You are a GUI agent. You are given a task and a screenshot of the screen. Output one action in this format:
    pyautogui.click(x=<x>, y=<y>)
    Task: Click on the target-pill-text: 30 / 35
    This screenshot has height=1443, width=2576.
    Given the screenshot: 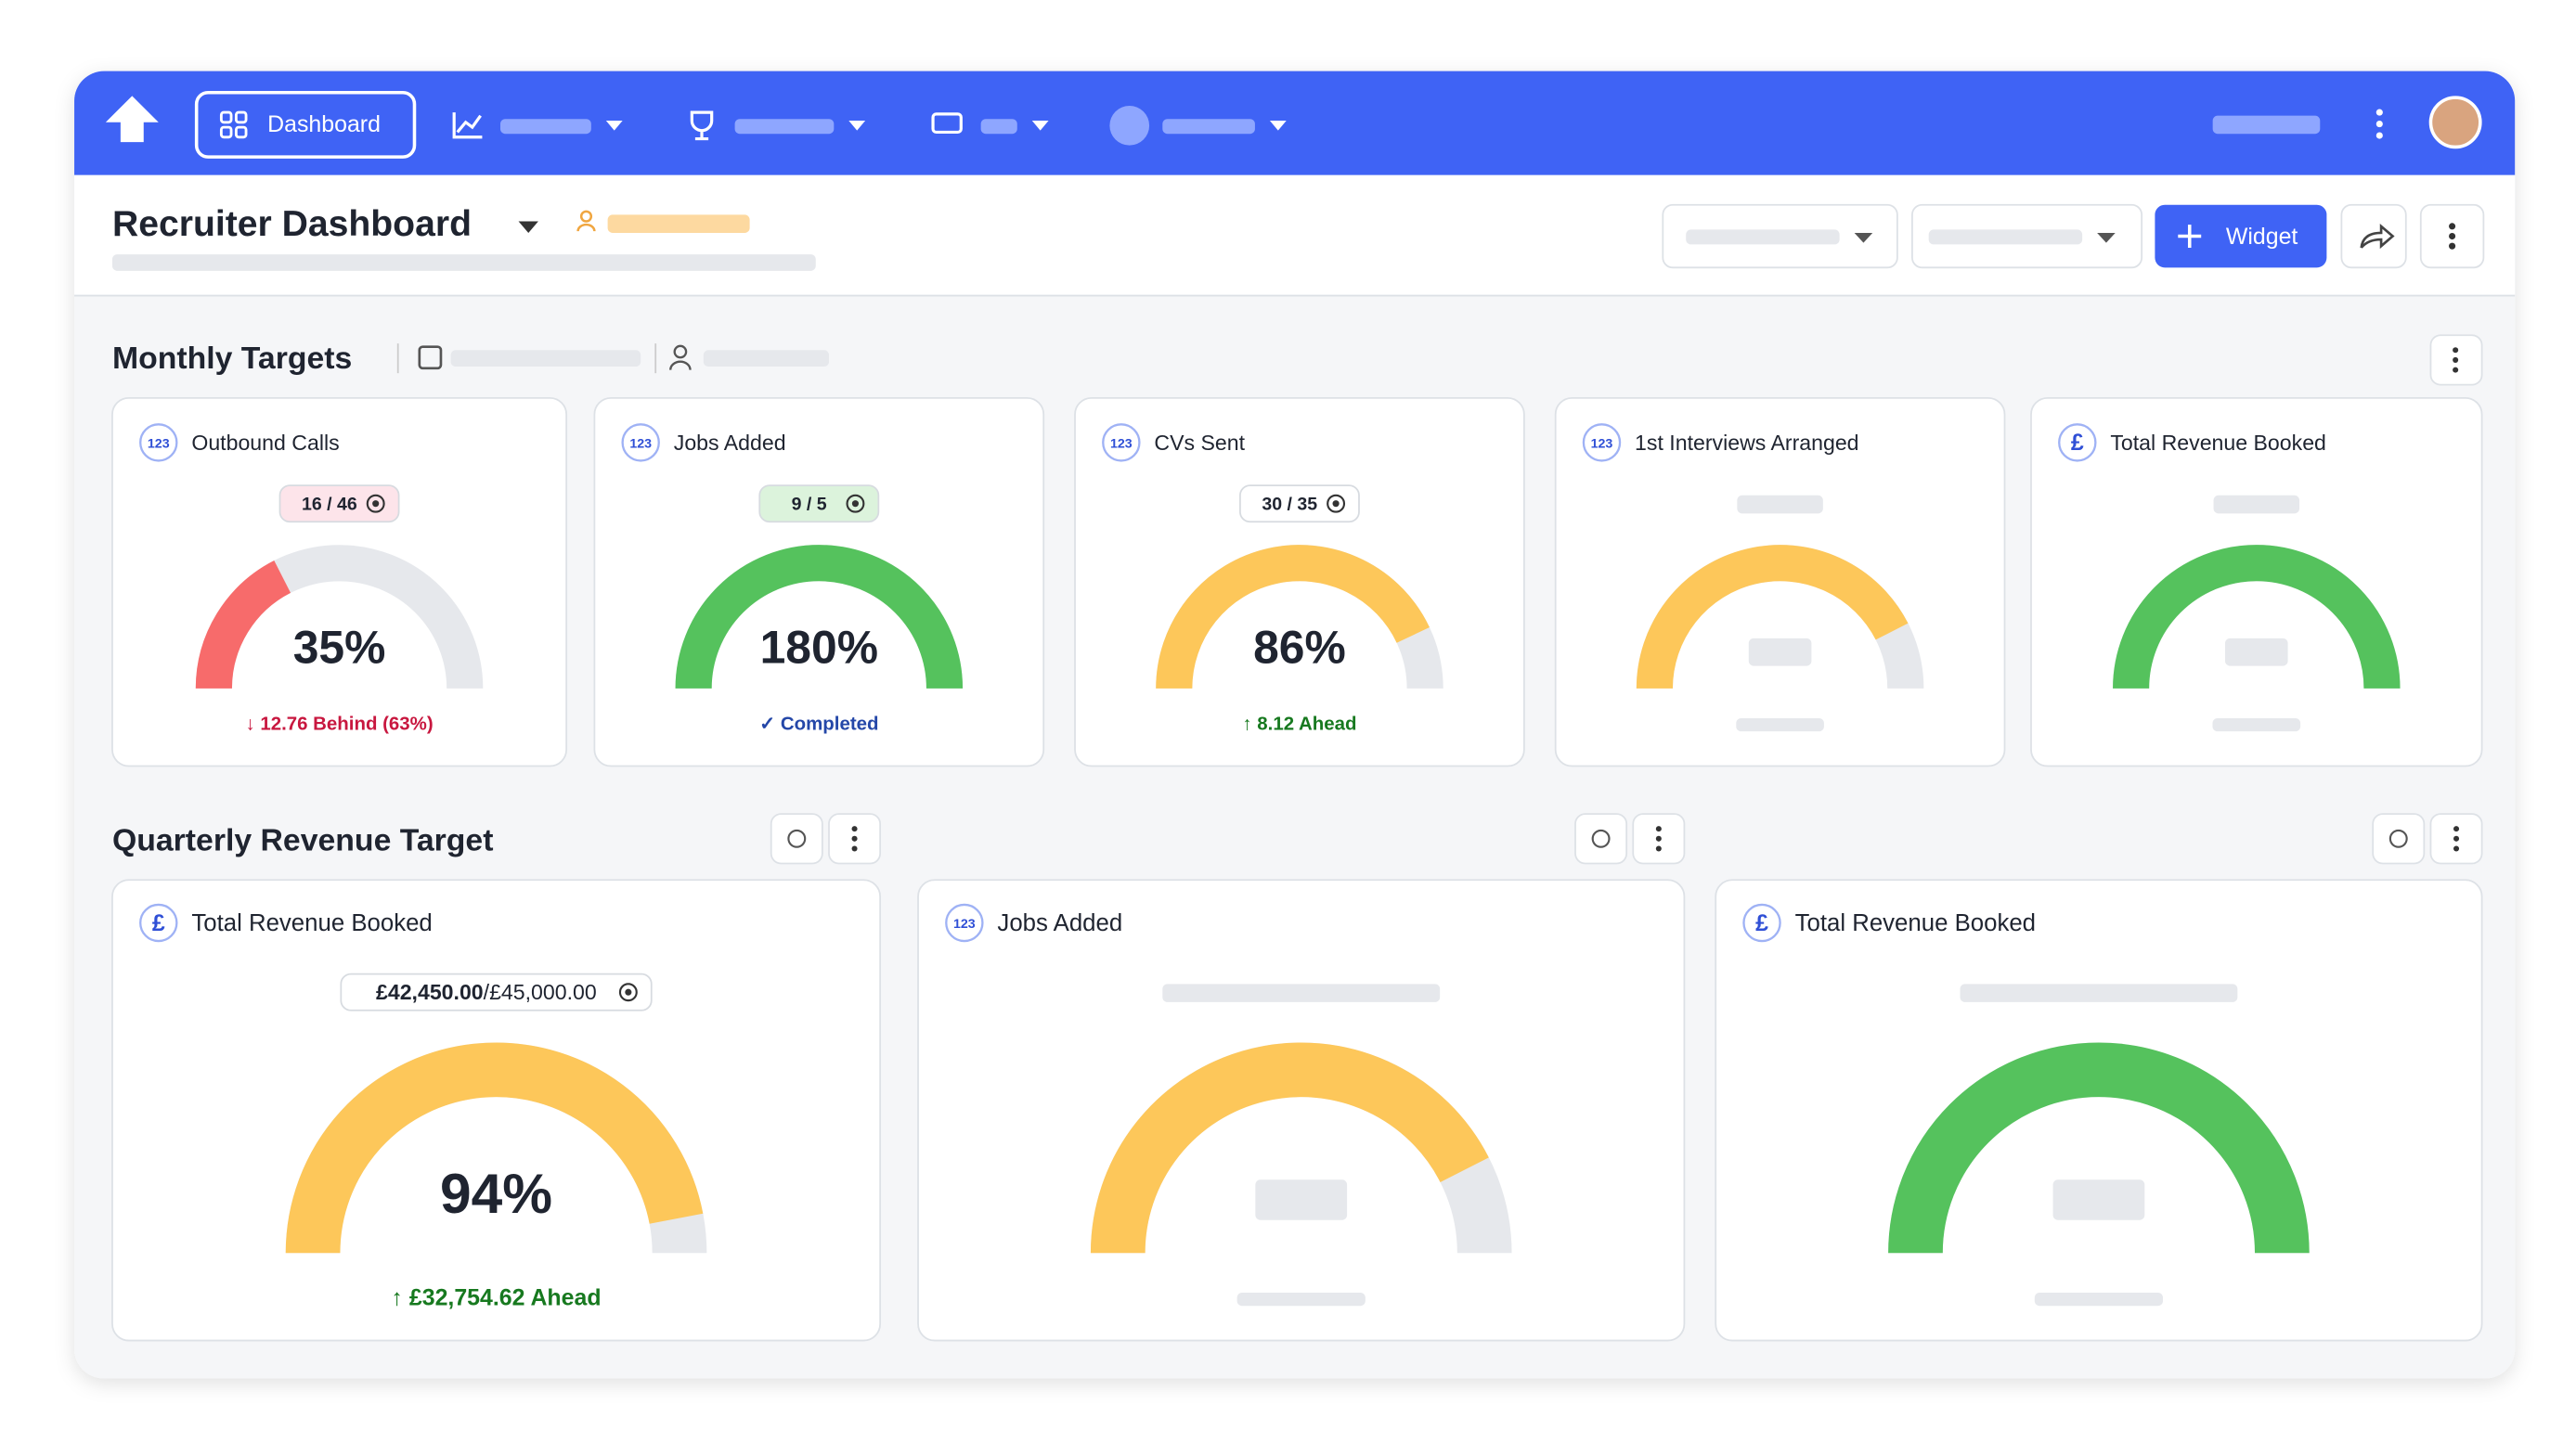 What is the action you would take?
    pyautogui.click(x=1289, y=505)
    